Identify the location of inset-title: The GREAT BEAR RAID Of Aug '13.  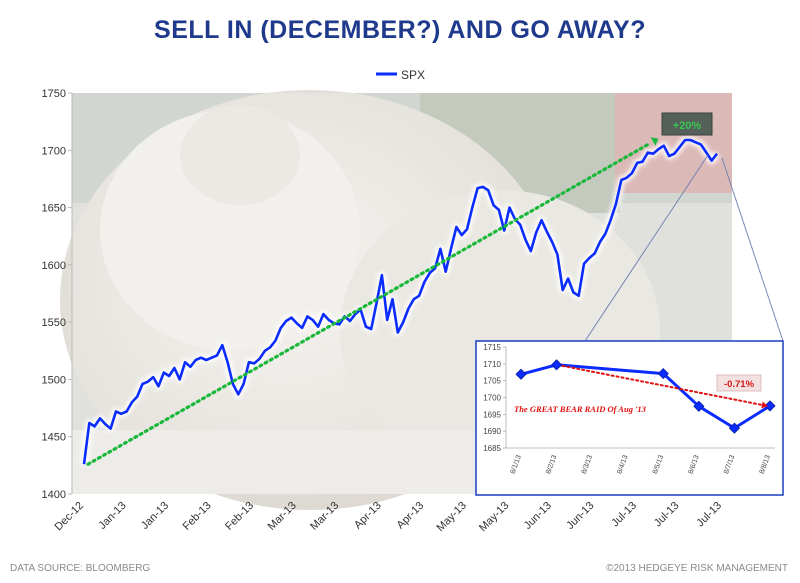
(580, 409).